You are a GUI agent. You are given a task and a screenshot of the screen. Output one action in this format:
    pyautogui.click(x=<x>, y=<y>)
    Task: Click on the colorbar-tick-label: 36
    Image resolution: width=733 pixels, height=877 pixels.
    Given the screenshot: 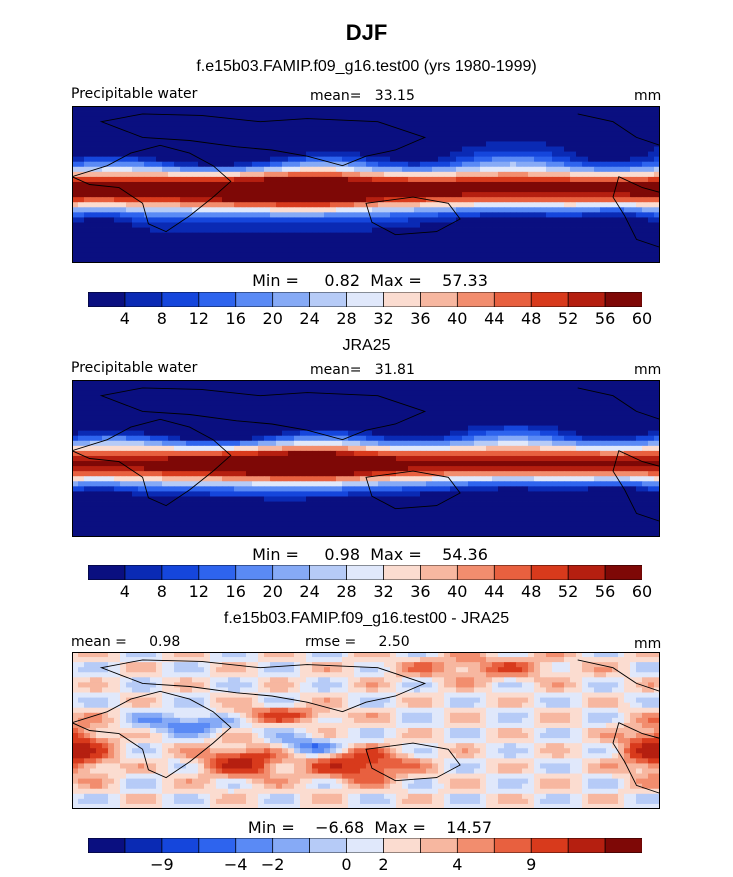 What is the action you would take?
    pyautogui.click(x=420, y=318)
    